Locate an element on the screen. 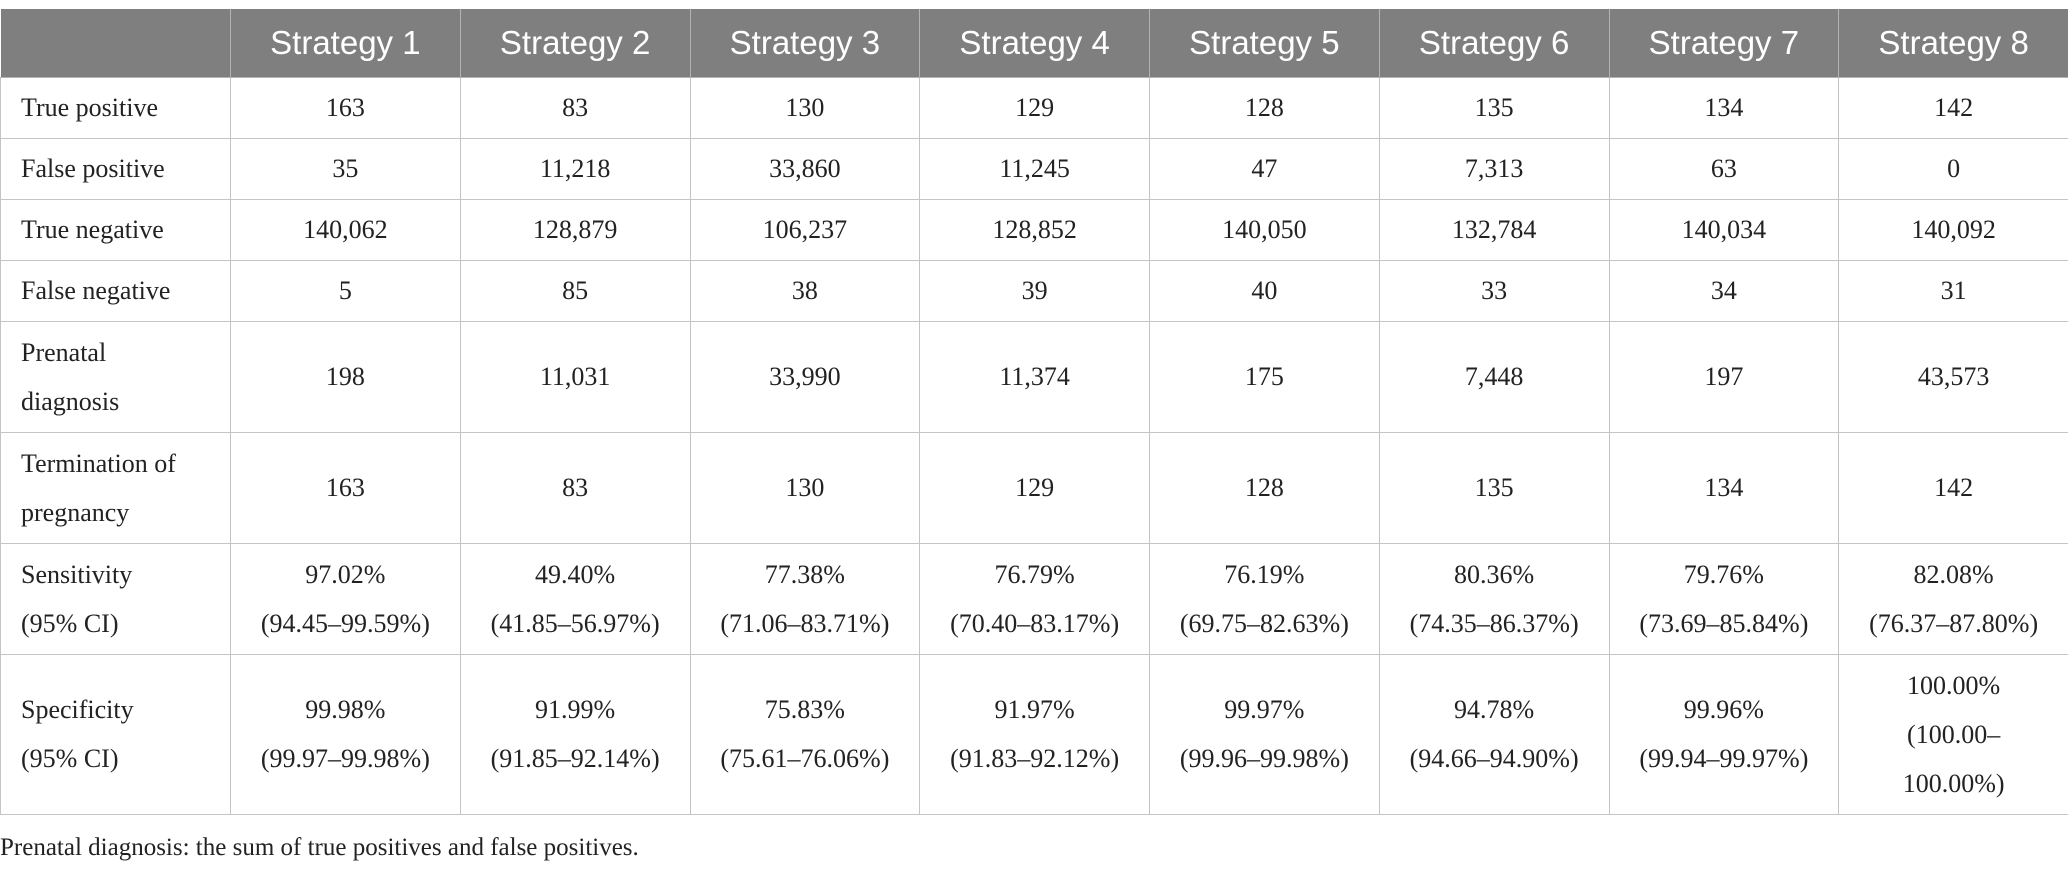 The height and width of the screenshot is (874, 2068). cell-value-line: 140,050 is located at coordinates (1264, 229).